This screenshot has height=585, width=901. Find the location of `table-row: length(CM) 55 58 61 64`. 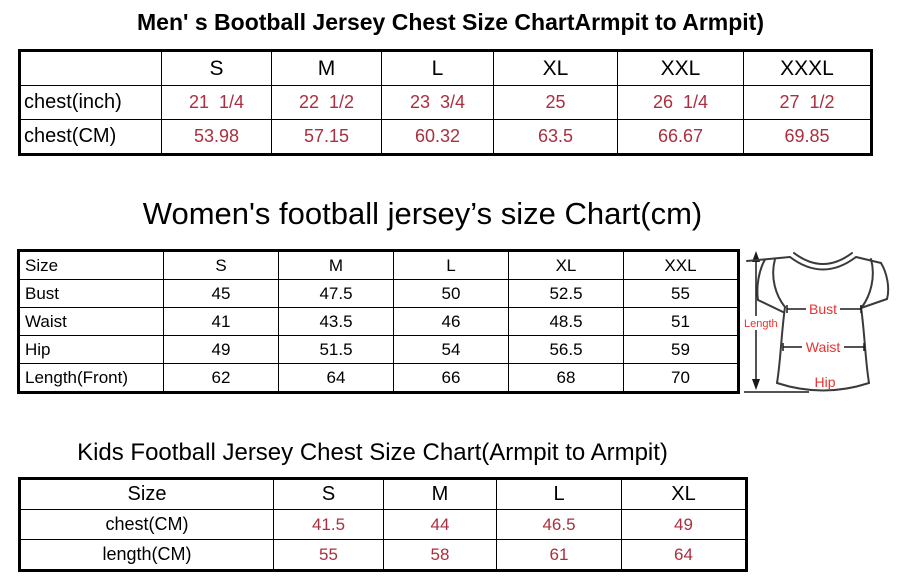

table-row: length(CM) 55 58 61 64 is located at coordinates (383, 555).